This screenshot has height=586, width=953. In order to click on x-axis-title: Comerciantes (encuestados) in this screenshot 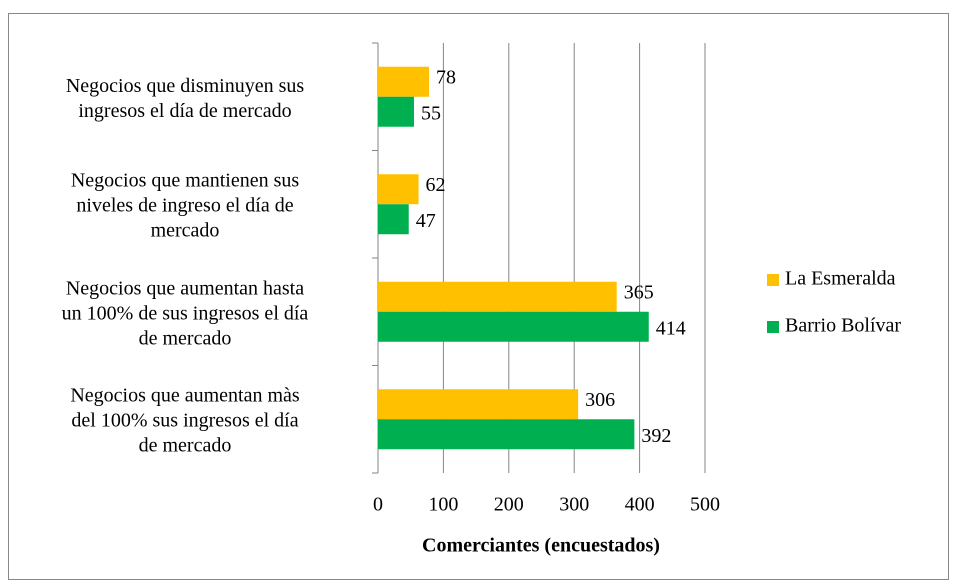, I will do `click(541, 546)`.